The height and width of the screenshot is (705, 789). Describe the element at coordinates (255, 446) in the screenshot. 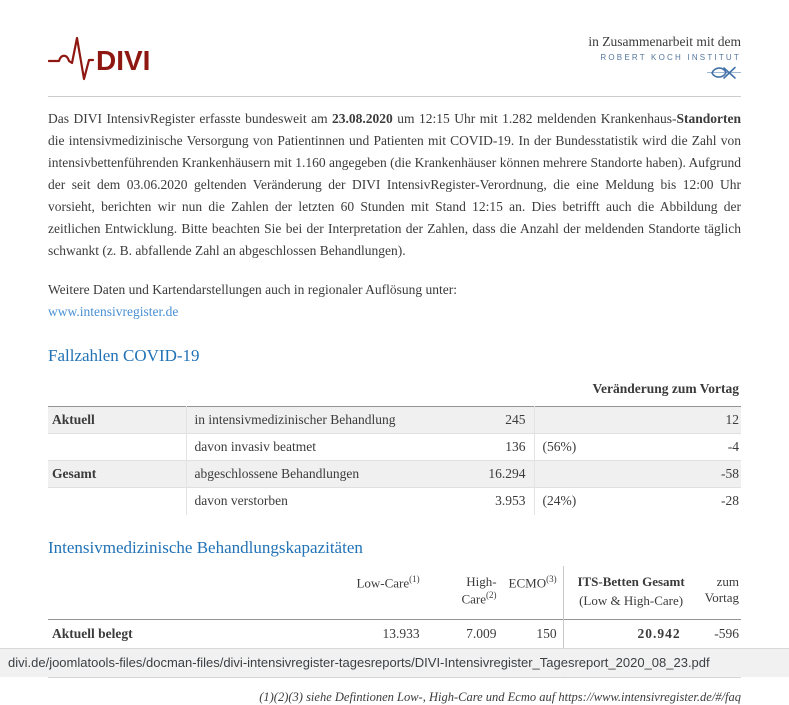

I see `row-desc: davon invasiv beatmet` at that location.